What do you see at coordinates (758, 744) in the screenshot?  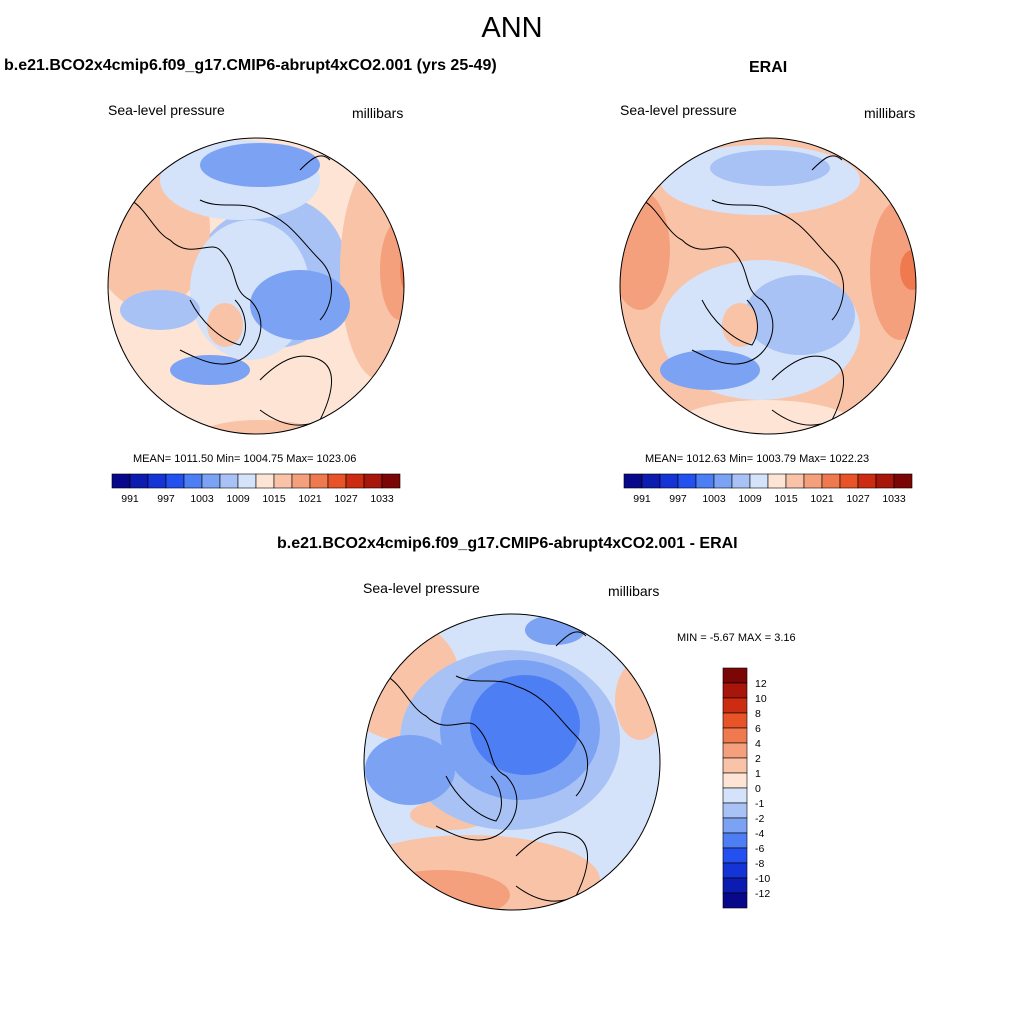 I see `colorbar-tick-label: 4` at bounding box center [758, 744].